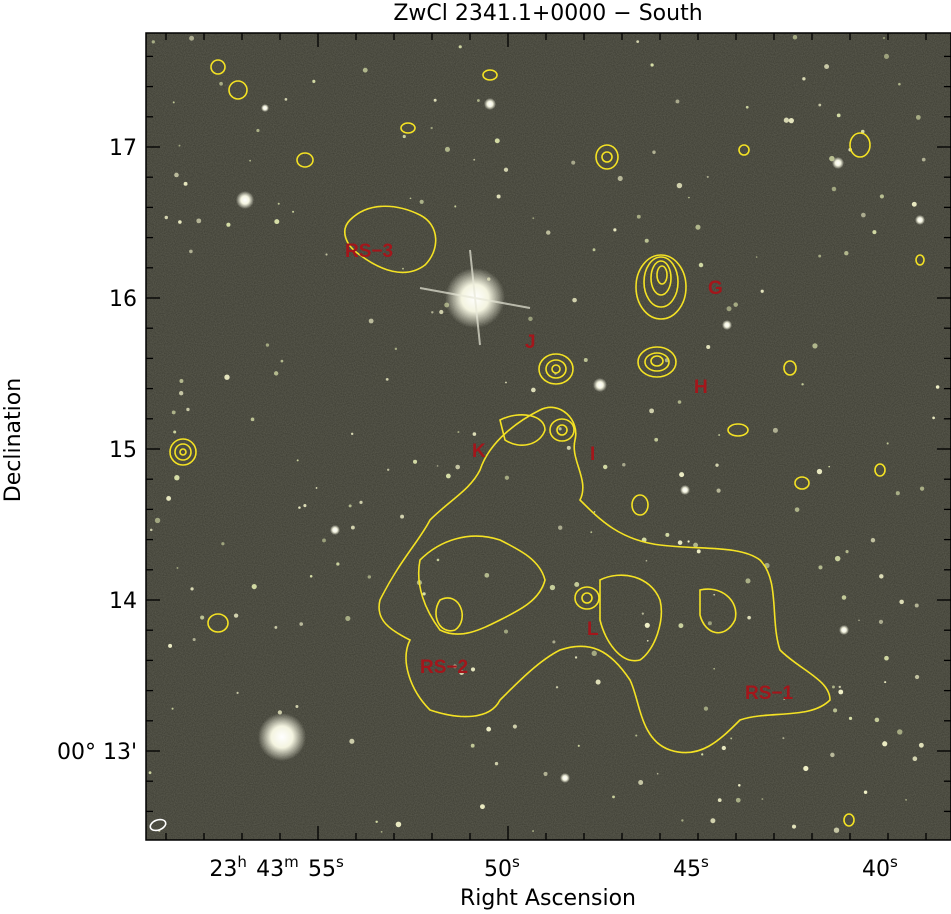 Image resolution: width=951 pixels, height=914 pixels. What do you see at coordinates (475, 297) in the screenshot?
I see `diffraction-spike` at bounding box center [475, 297].